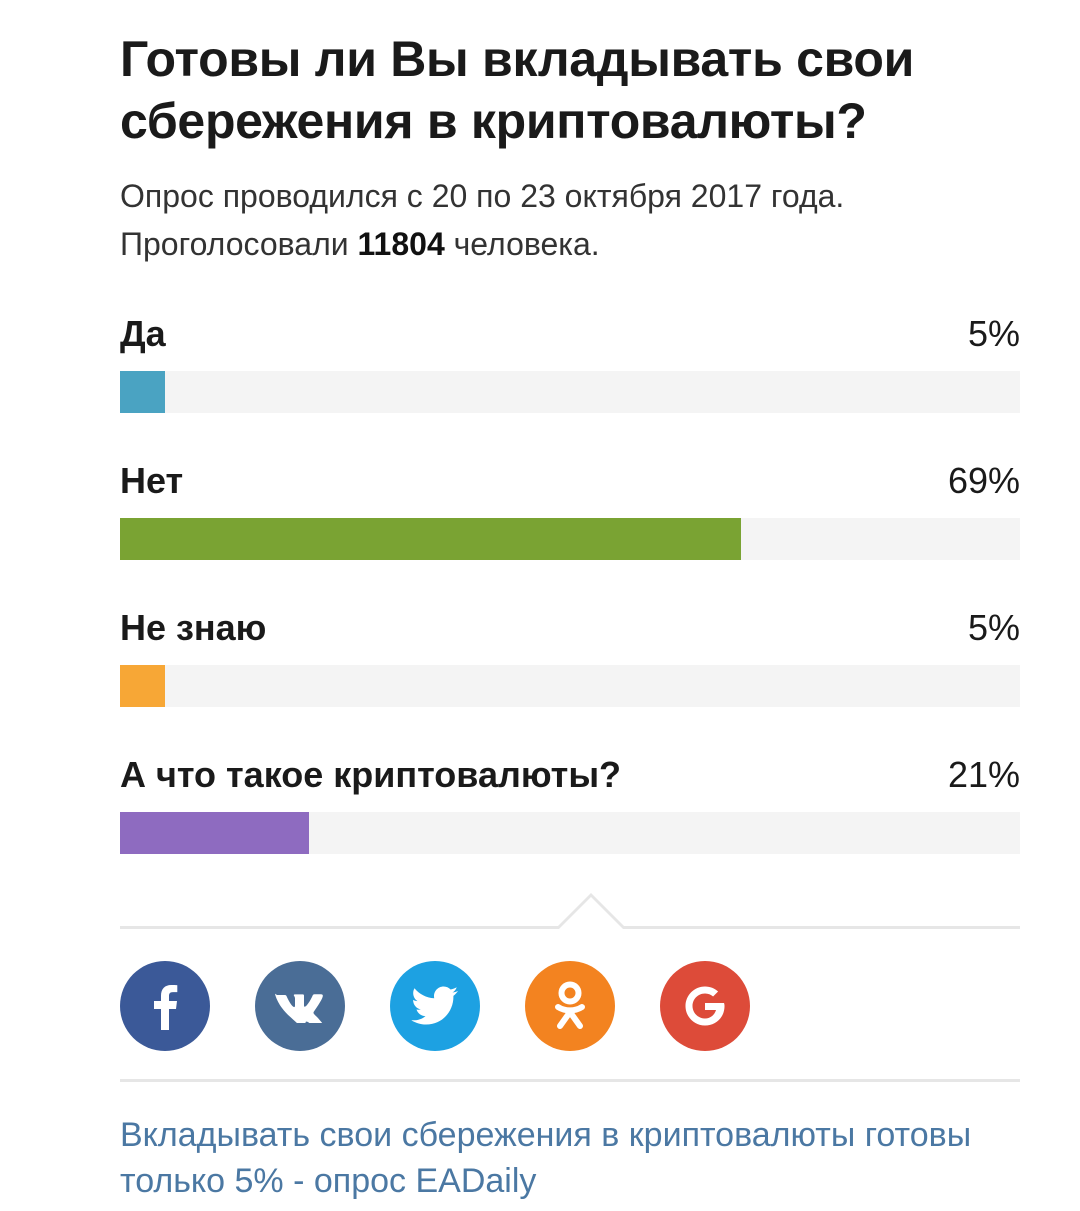 This screenshot has height=1211, width=1080. Describe the element at coordinates (570, 655) in the screenshot. I see `poll-option-dont-know: Не знаю 5%` at that location.